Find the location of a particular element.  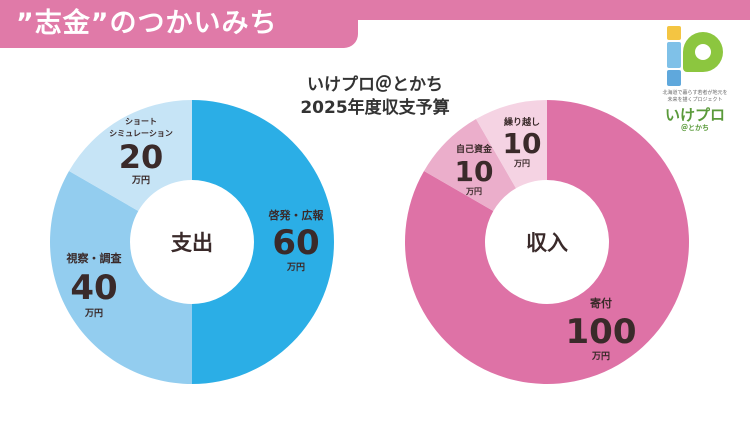

slice-carryover-value: 10 is located at coordinates (522, 143).